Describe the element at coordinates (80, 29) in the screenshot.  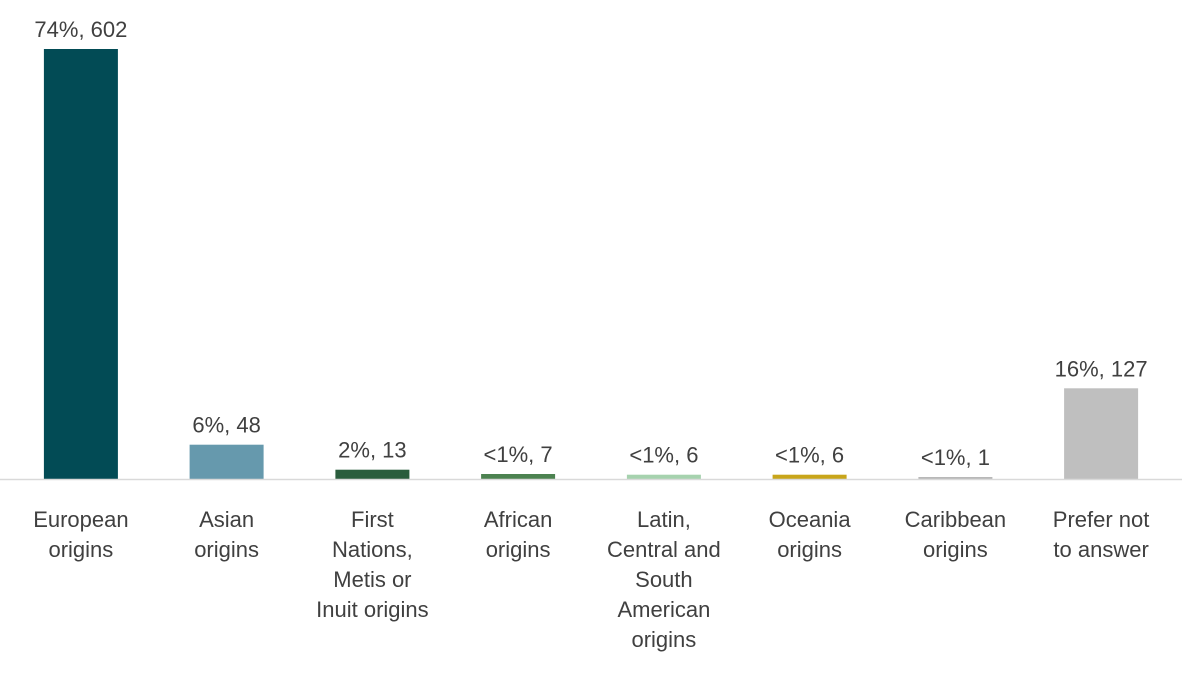
I see `data-label-0: 74%, 602` at that location.